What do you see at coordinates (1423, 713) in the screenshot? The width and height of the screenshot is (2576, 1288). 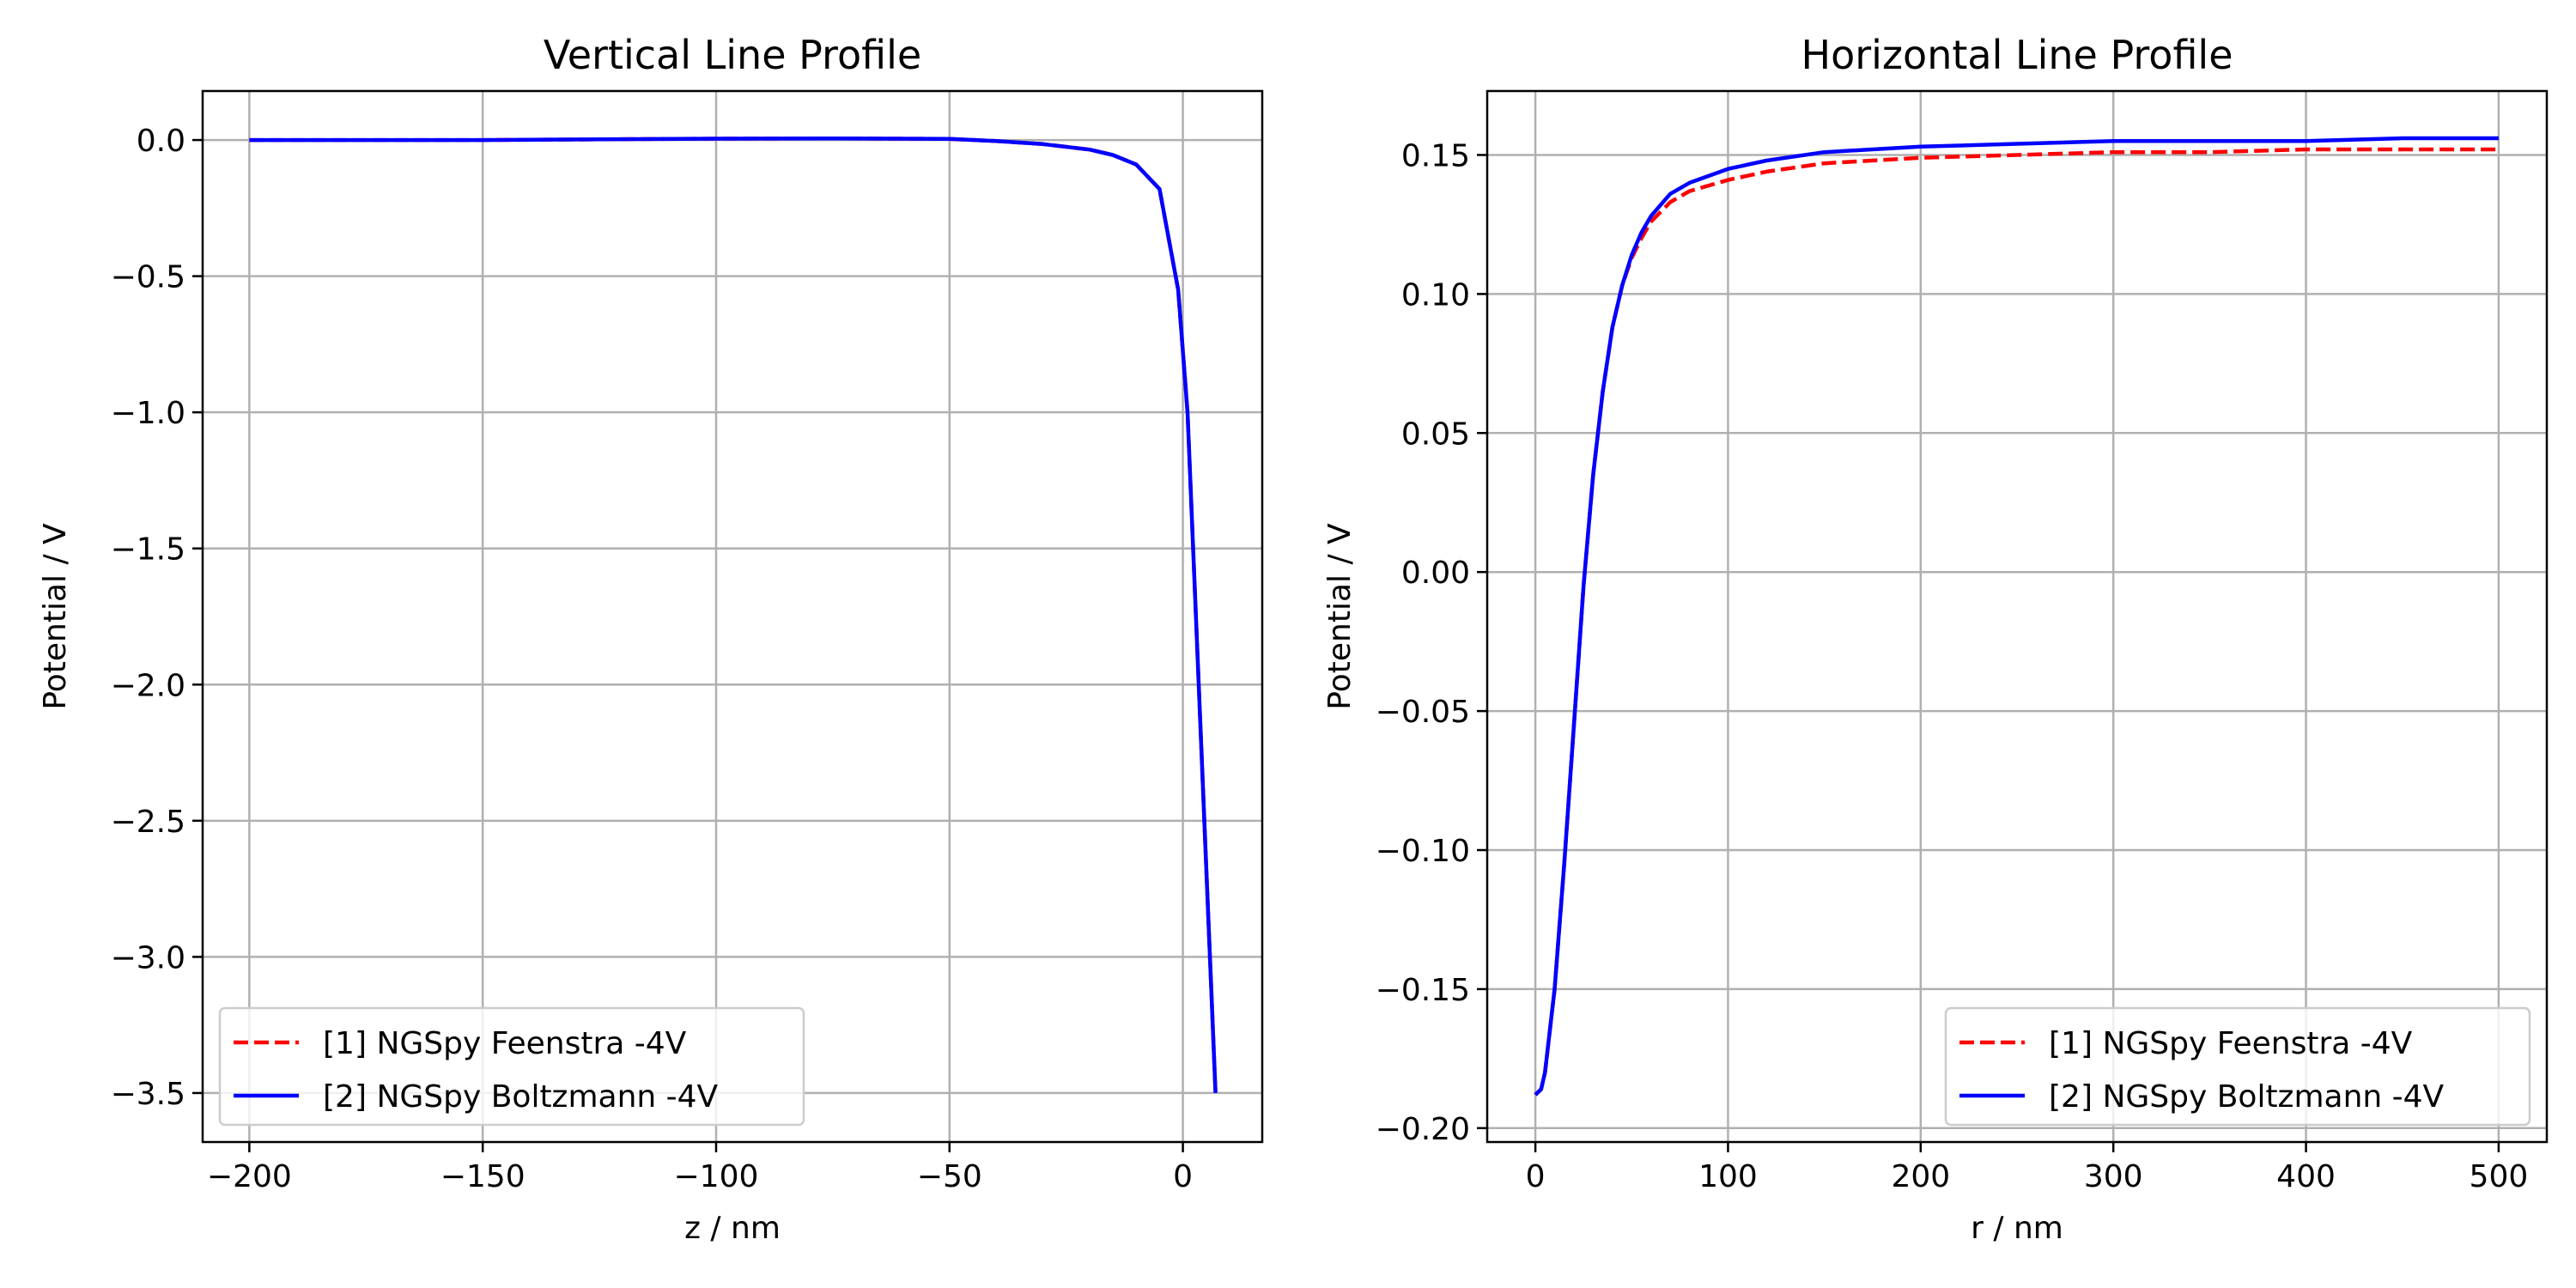 I see `y-tick-label: −0.05` at bounding box center [1423, 713].